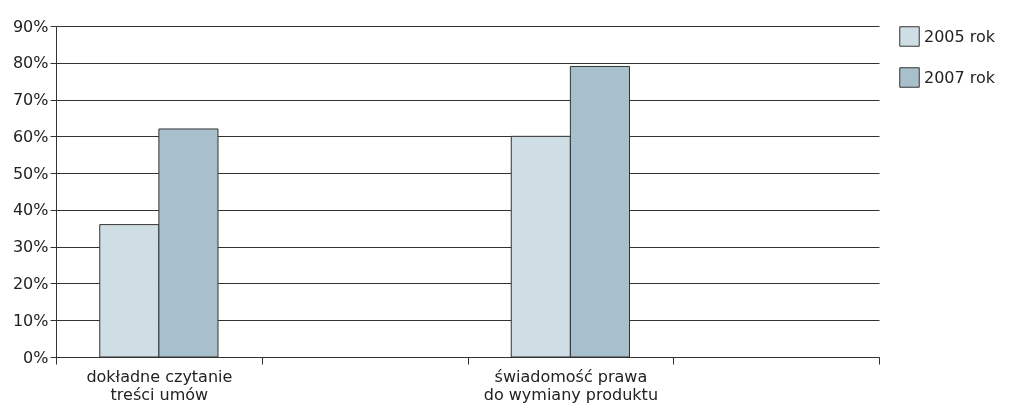 This screenshot has height=407, width=1023. I want to click on y-tick-label: 90%, so click(30, 26).